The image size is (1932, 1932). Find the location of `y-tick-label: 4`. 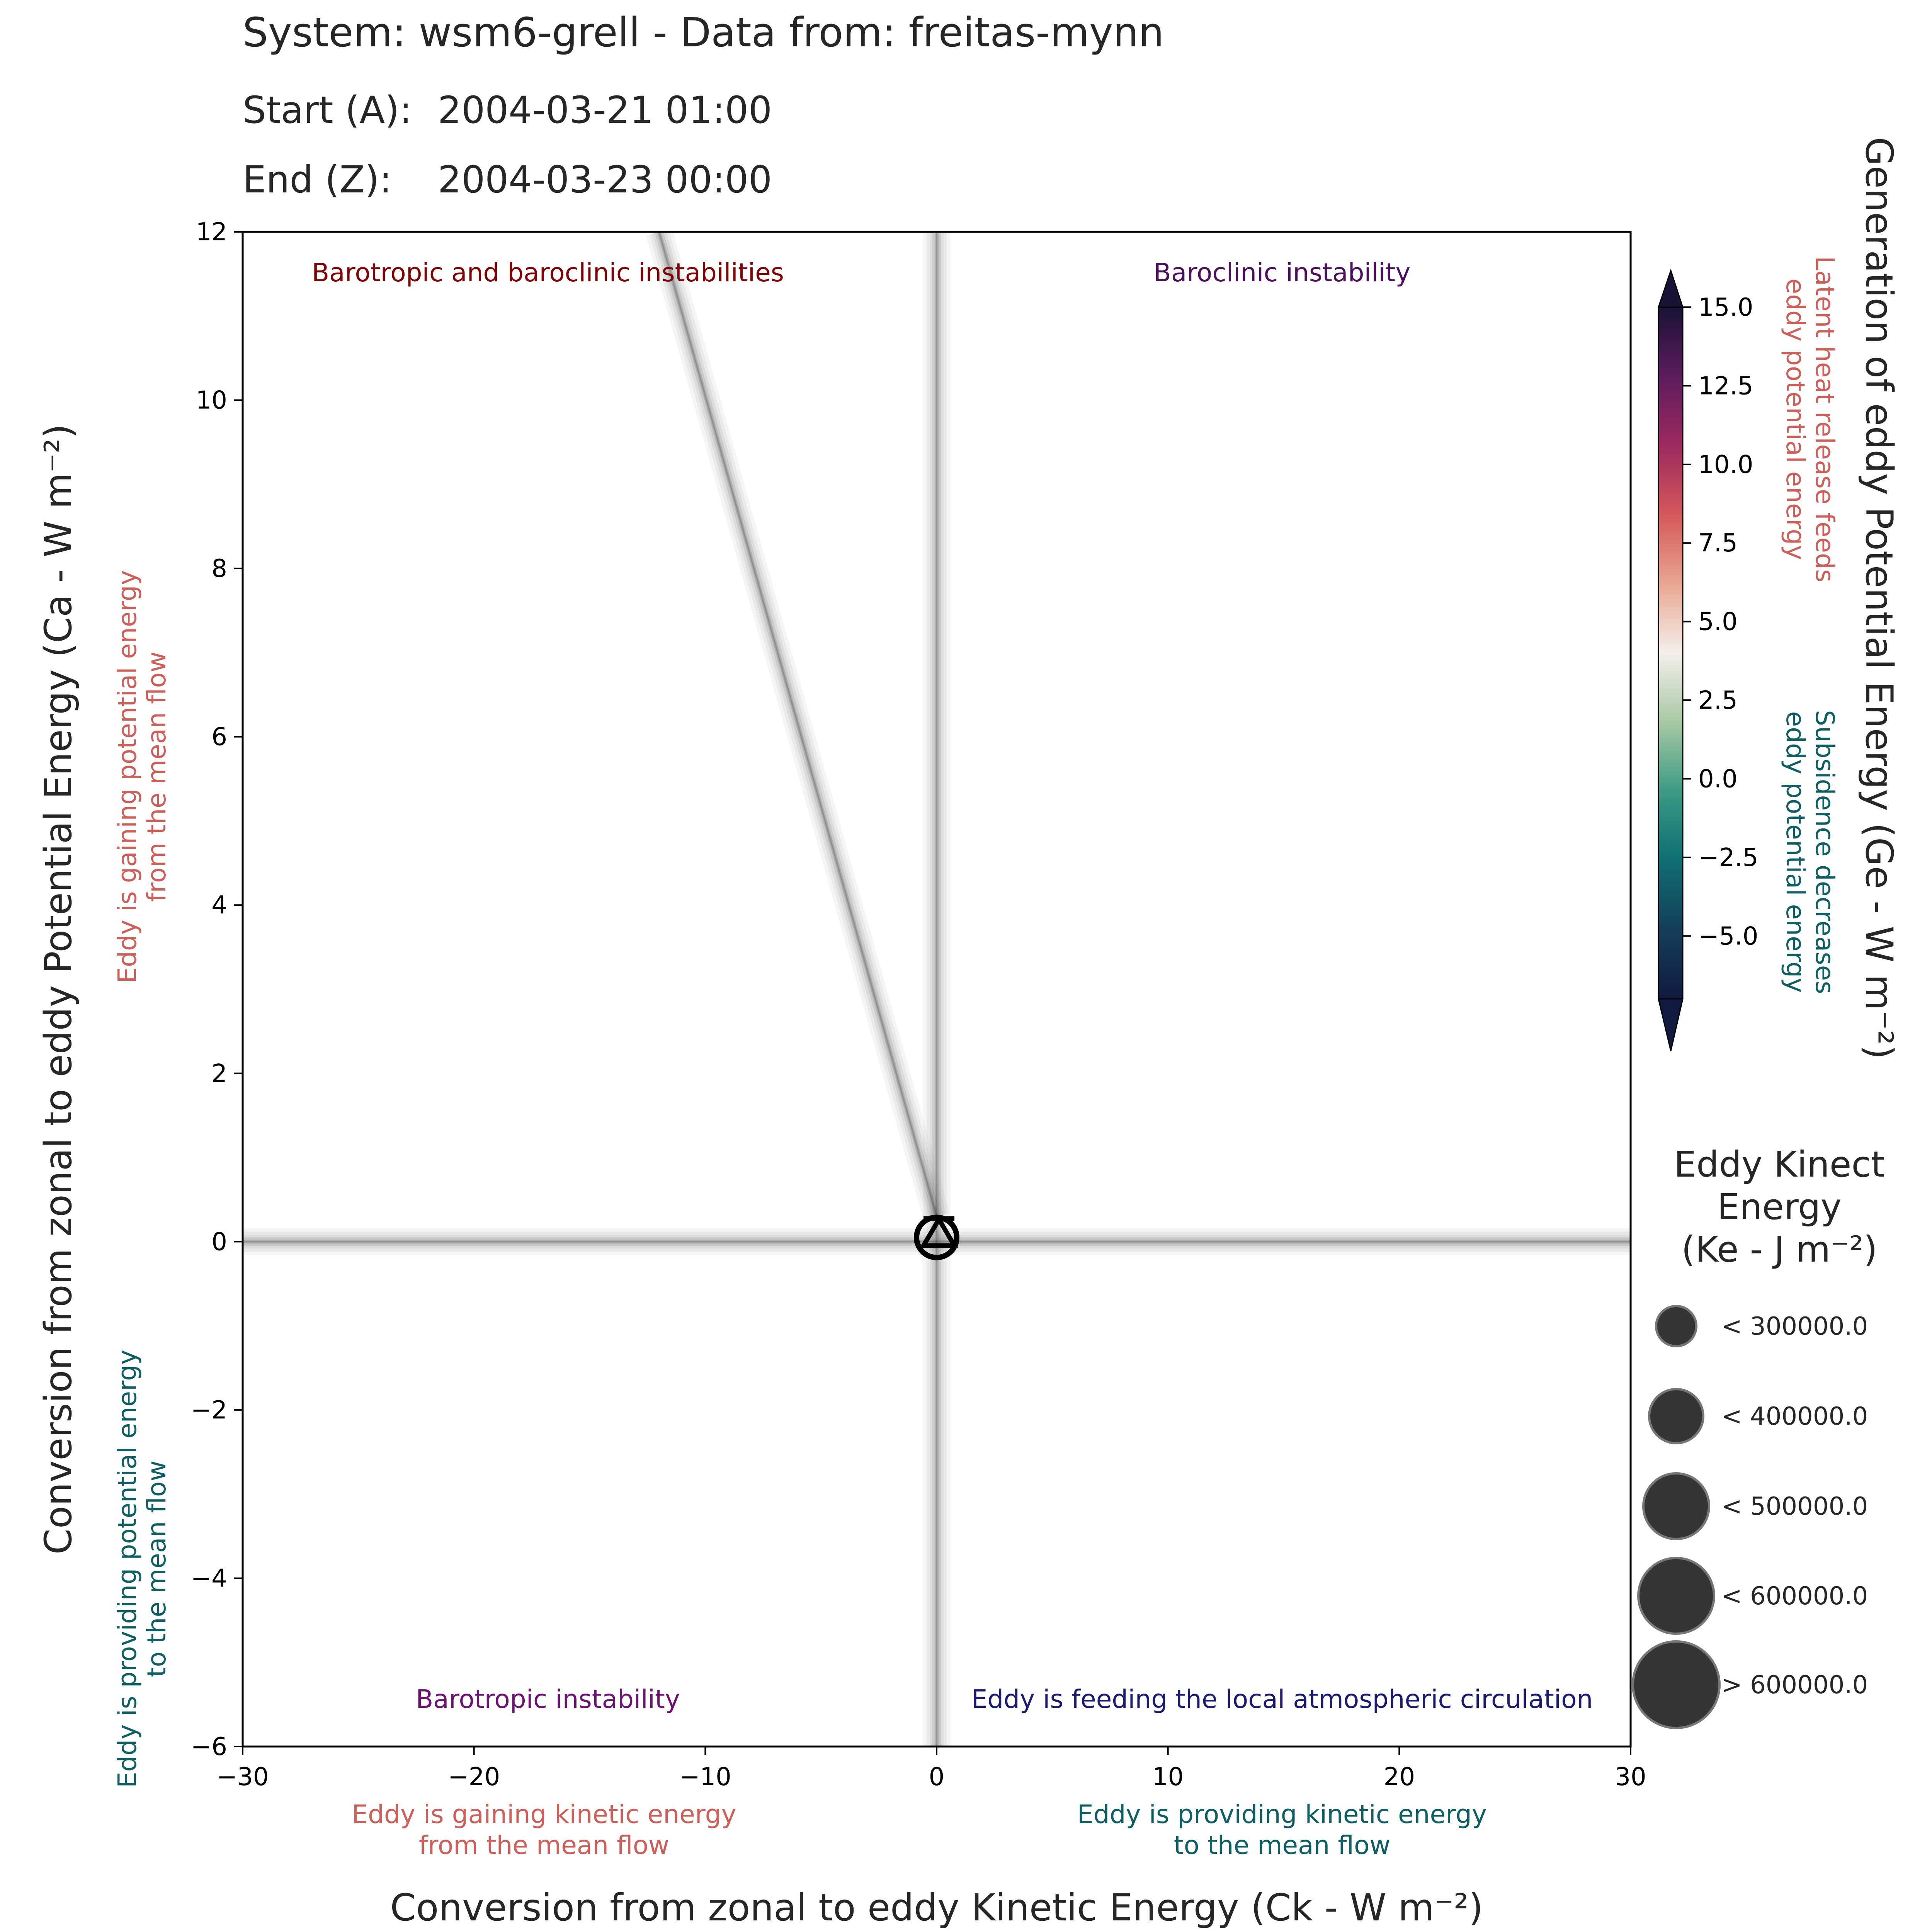

y-tick-label: 4 is located at coordinates (219, 906).